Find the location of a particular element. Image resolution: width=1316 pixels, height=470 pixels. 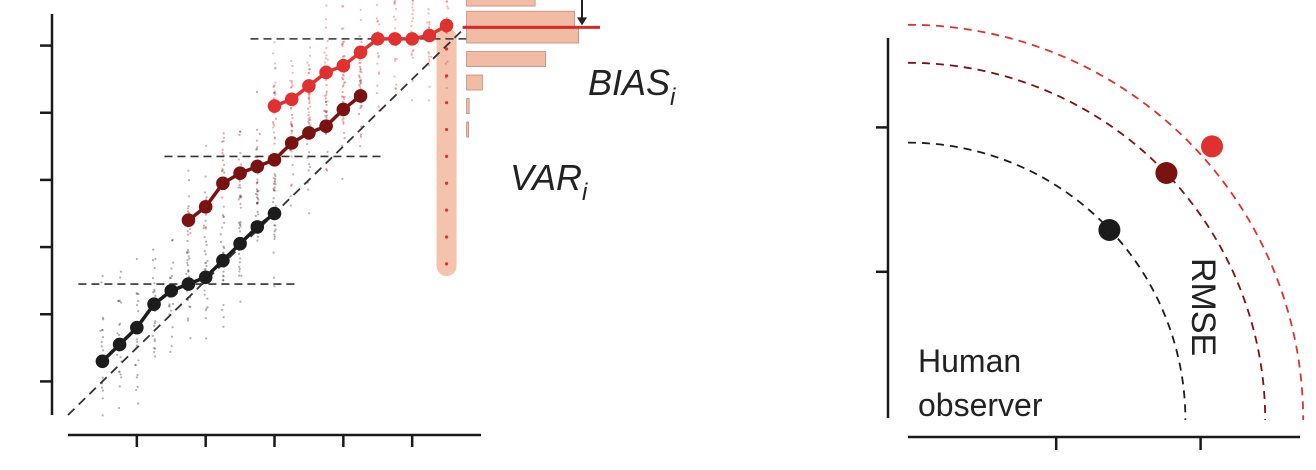

bias-arrowhead-bottom is located at coordinates (582, 21).